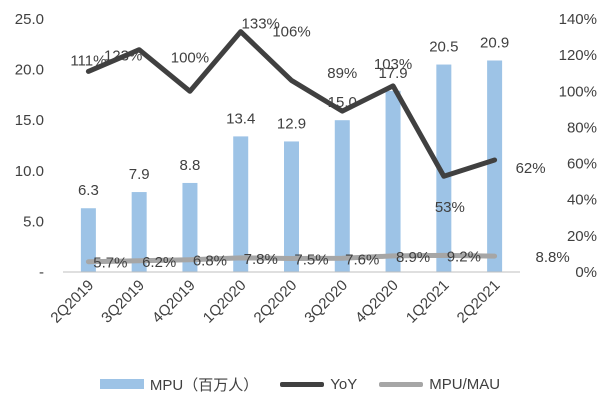 Image resolution: width=600 pixels, height=401 pixels. What do you see at coordinates (393, 64) in the screenshot?
I see `yoy-value-label: 103%` at bounding box center [393, 64].